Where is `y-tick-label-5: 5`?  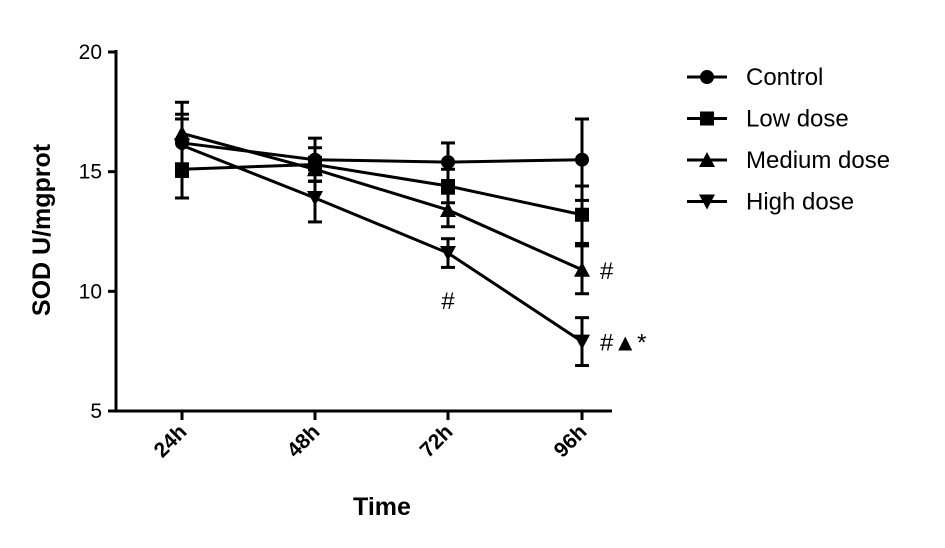 y-tick-label-5: 5 is located at coordinates (96, 411).